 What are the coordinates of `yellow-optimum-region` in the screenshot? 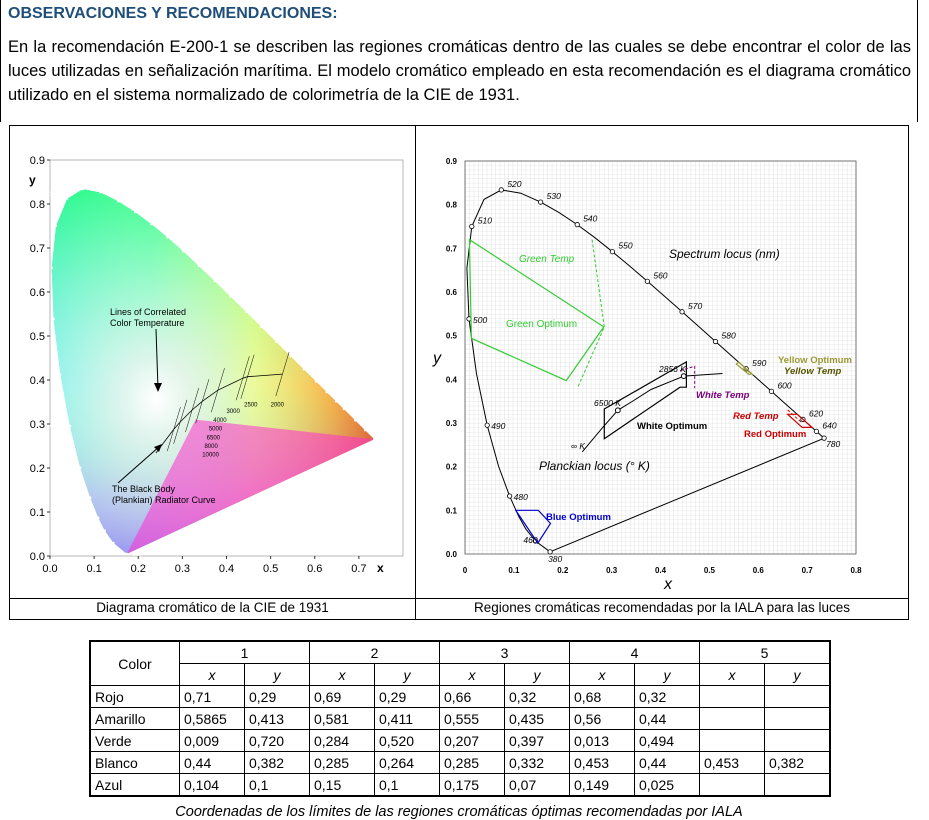 It's located at (744, 368).